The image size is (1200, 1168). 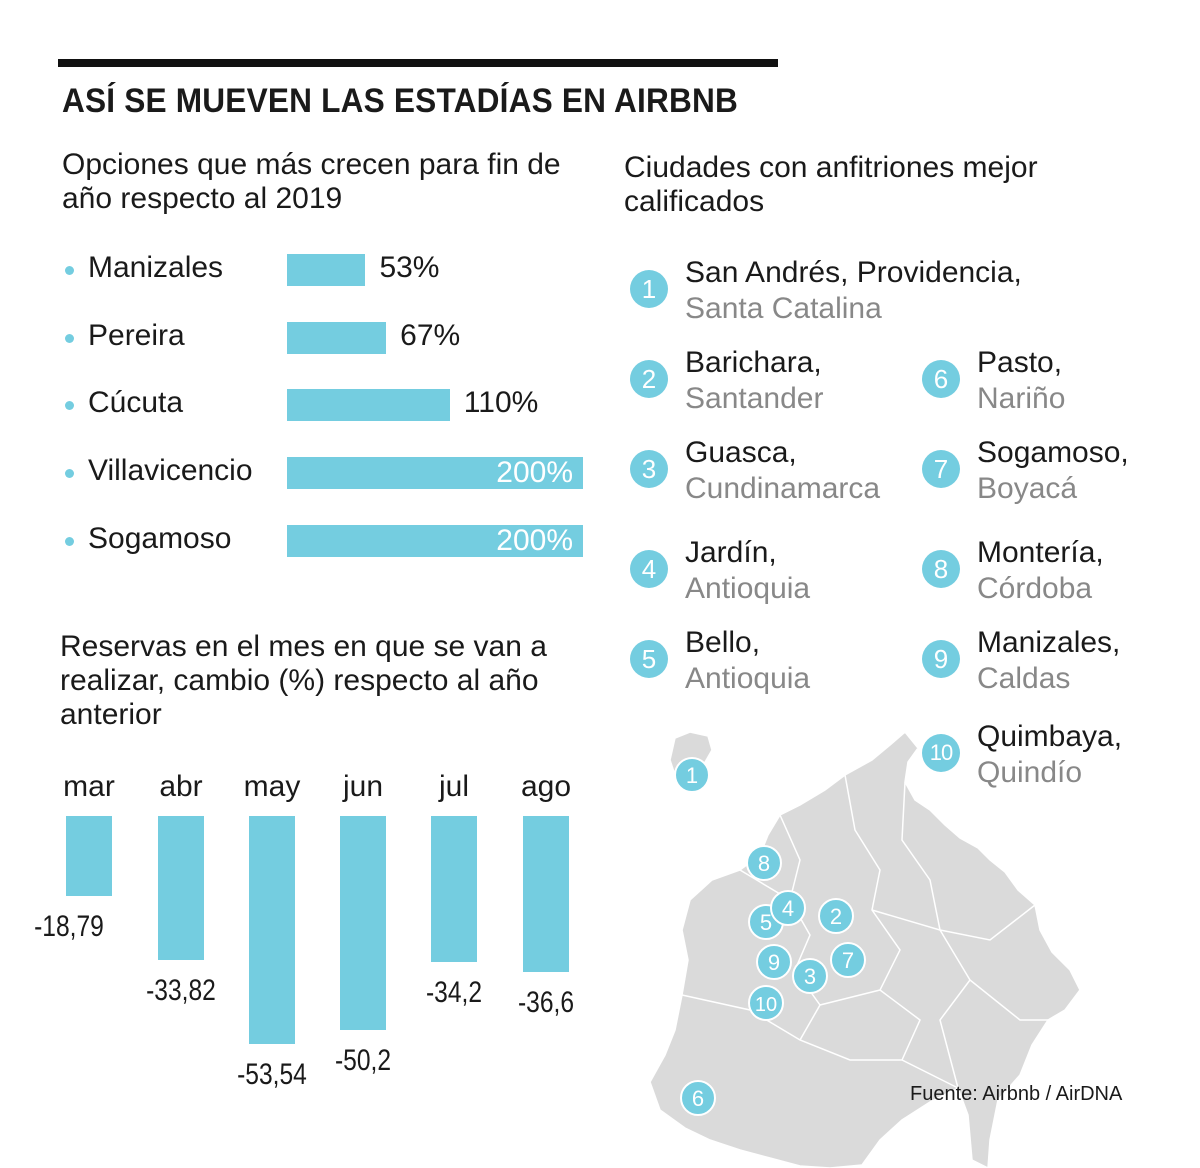 I want to click on ranking-item: Sogamoso, Boyacá, so click(x=1053, y=471).